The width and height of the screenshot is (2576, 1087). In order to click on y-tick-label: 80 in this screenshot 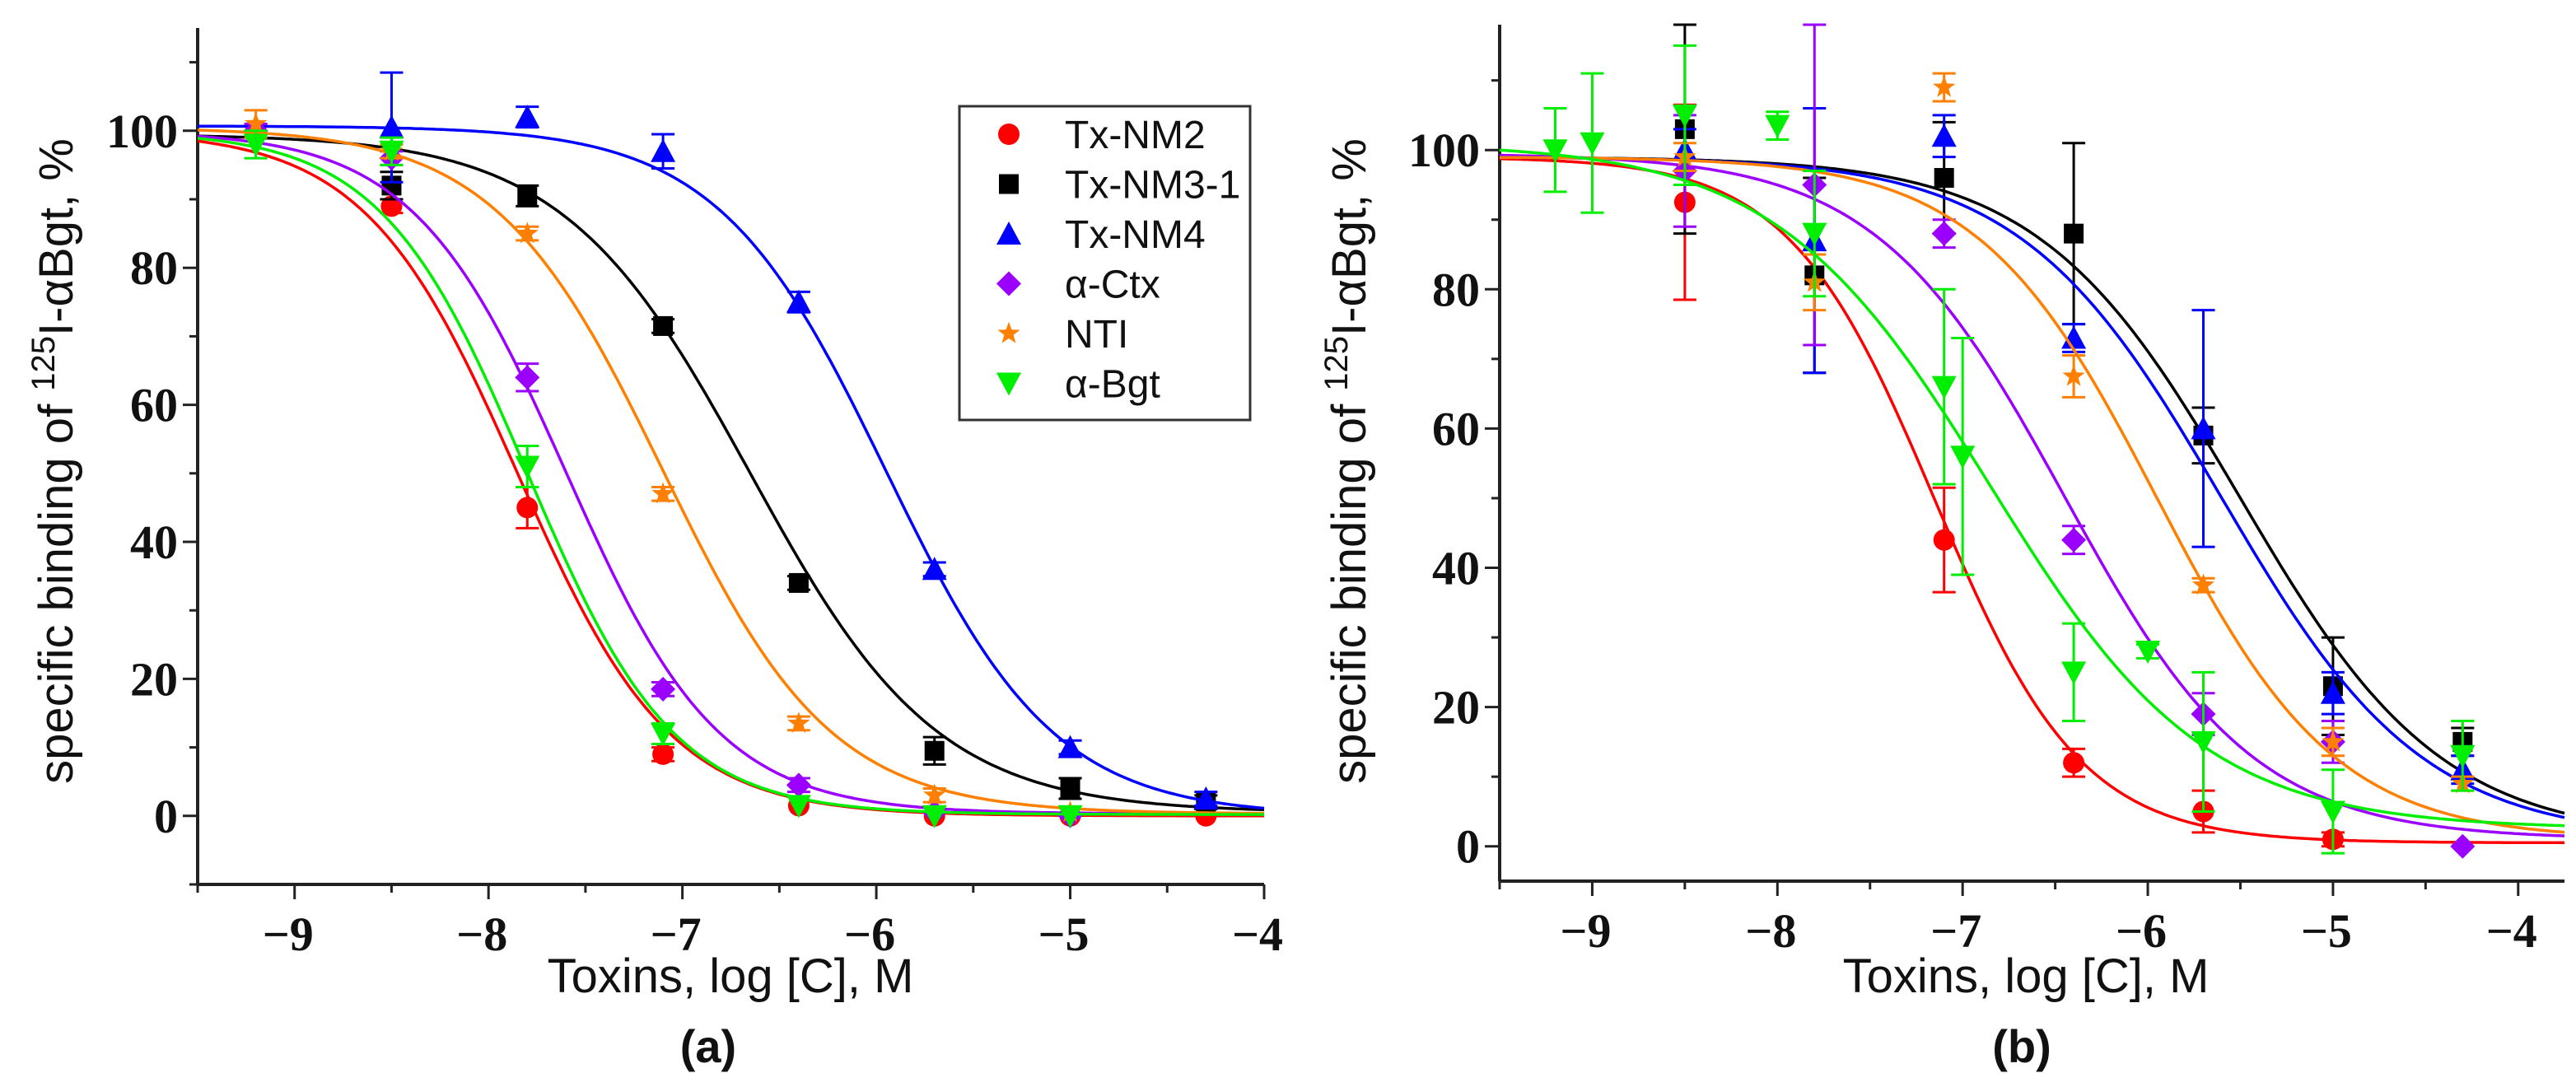, I will do `click(154, 268)`.